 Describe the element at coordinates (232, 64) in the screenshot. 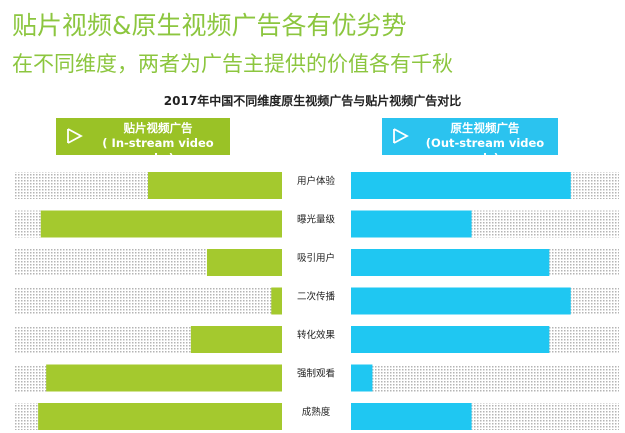

I see `subheadline: 在不同维度，两者为广告主提供的价值各有千秋` at that location.